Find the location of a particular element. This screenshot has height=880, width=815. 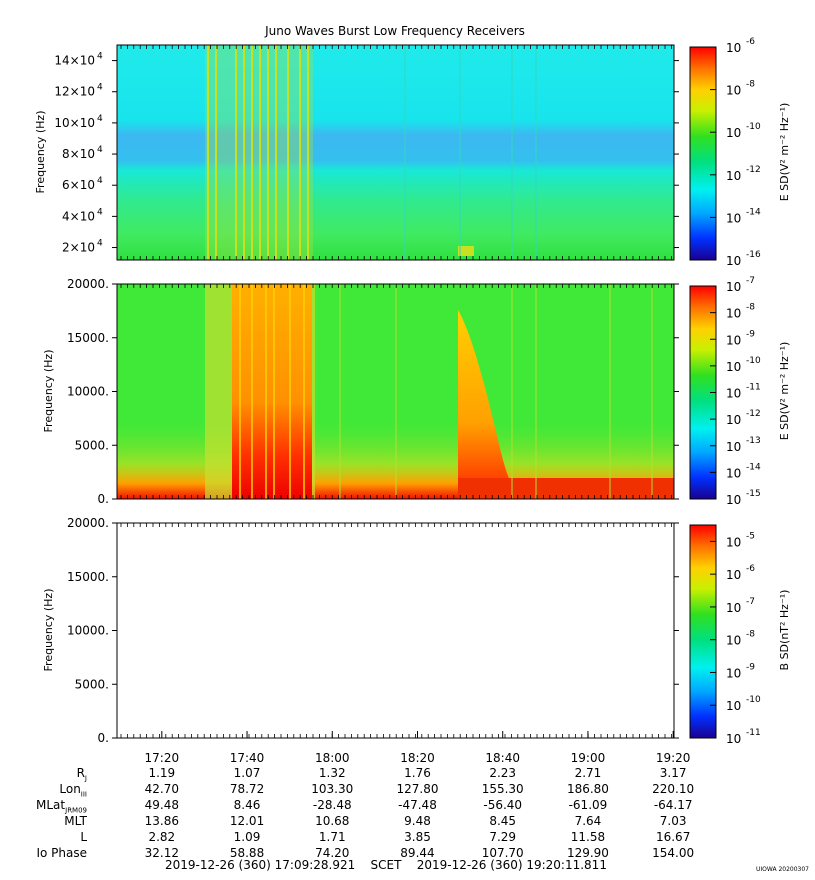

top-bright-spot is located at coordinates (466, 251).